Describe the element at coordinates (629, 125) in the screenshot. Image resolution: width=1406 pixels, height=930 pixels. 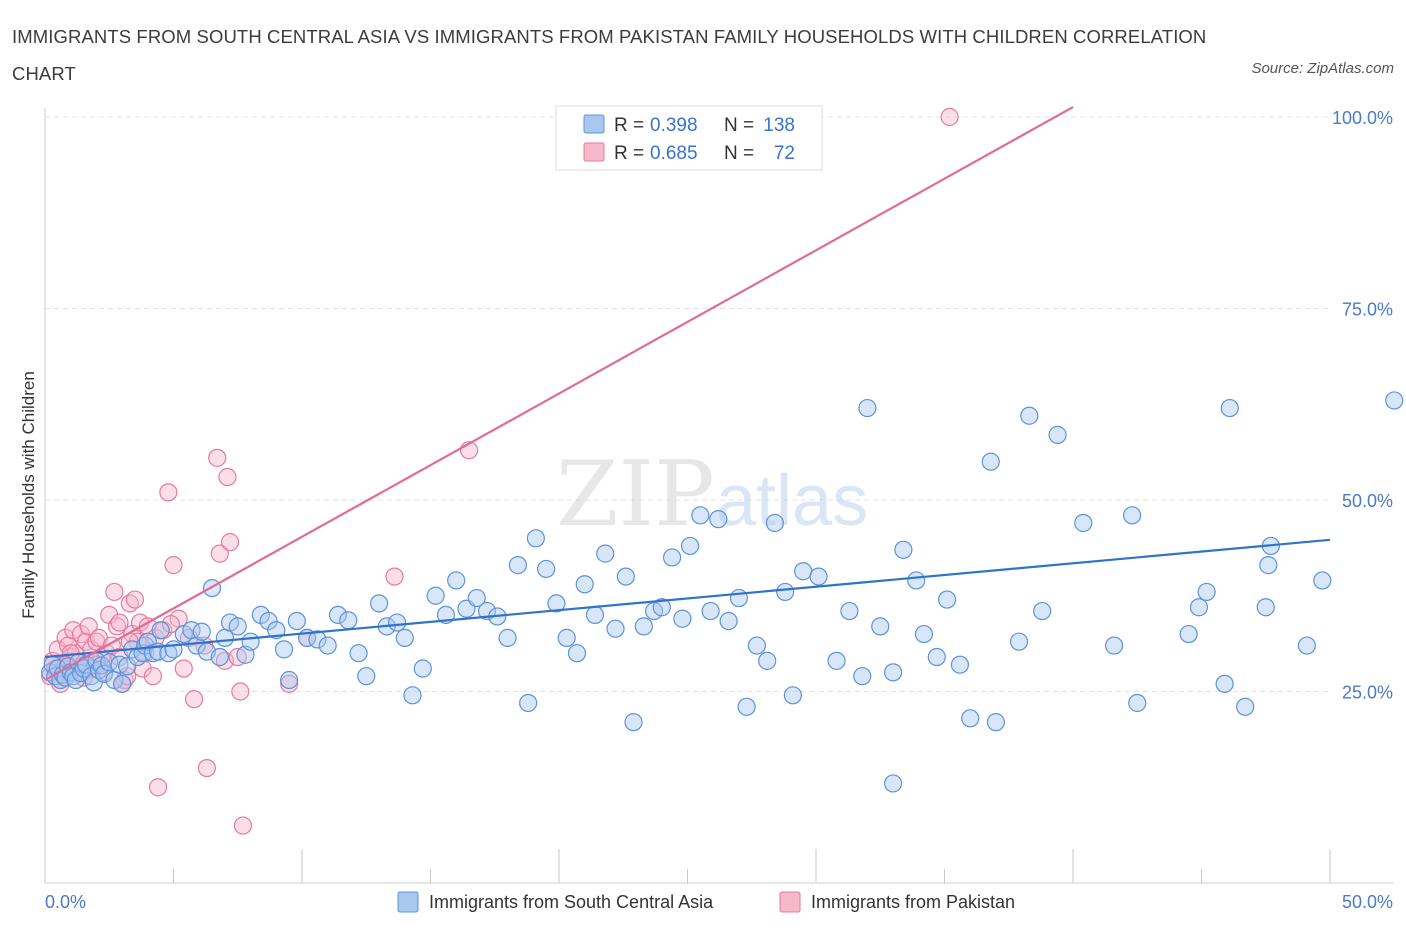
I see `legend-r-label-1: R =` at that location.